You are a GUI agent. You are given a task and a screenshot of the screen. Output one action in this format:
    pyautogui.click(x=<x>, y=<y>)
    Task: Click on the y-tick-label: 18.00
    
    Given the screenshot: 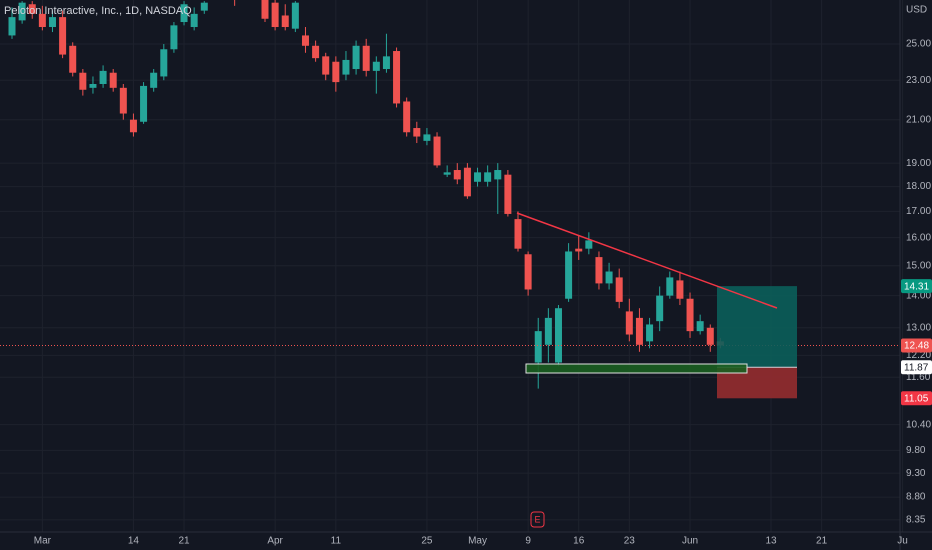 What is the action you would take?
    pyautogui.click(x=918, y=186)
    